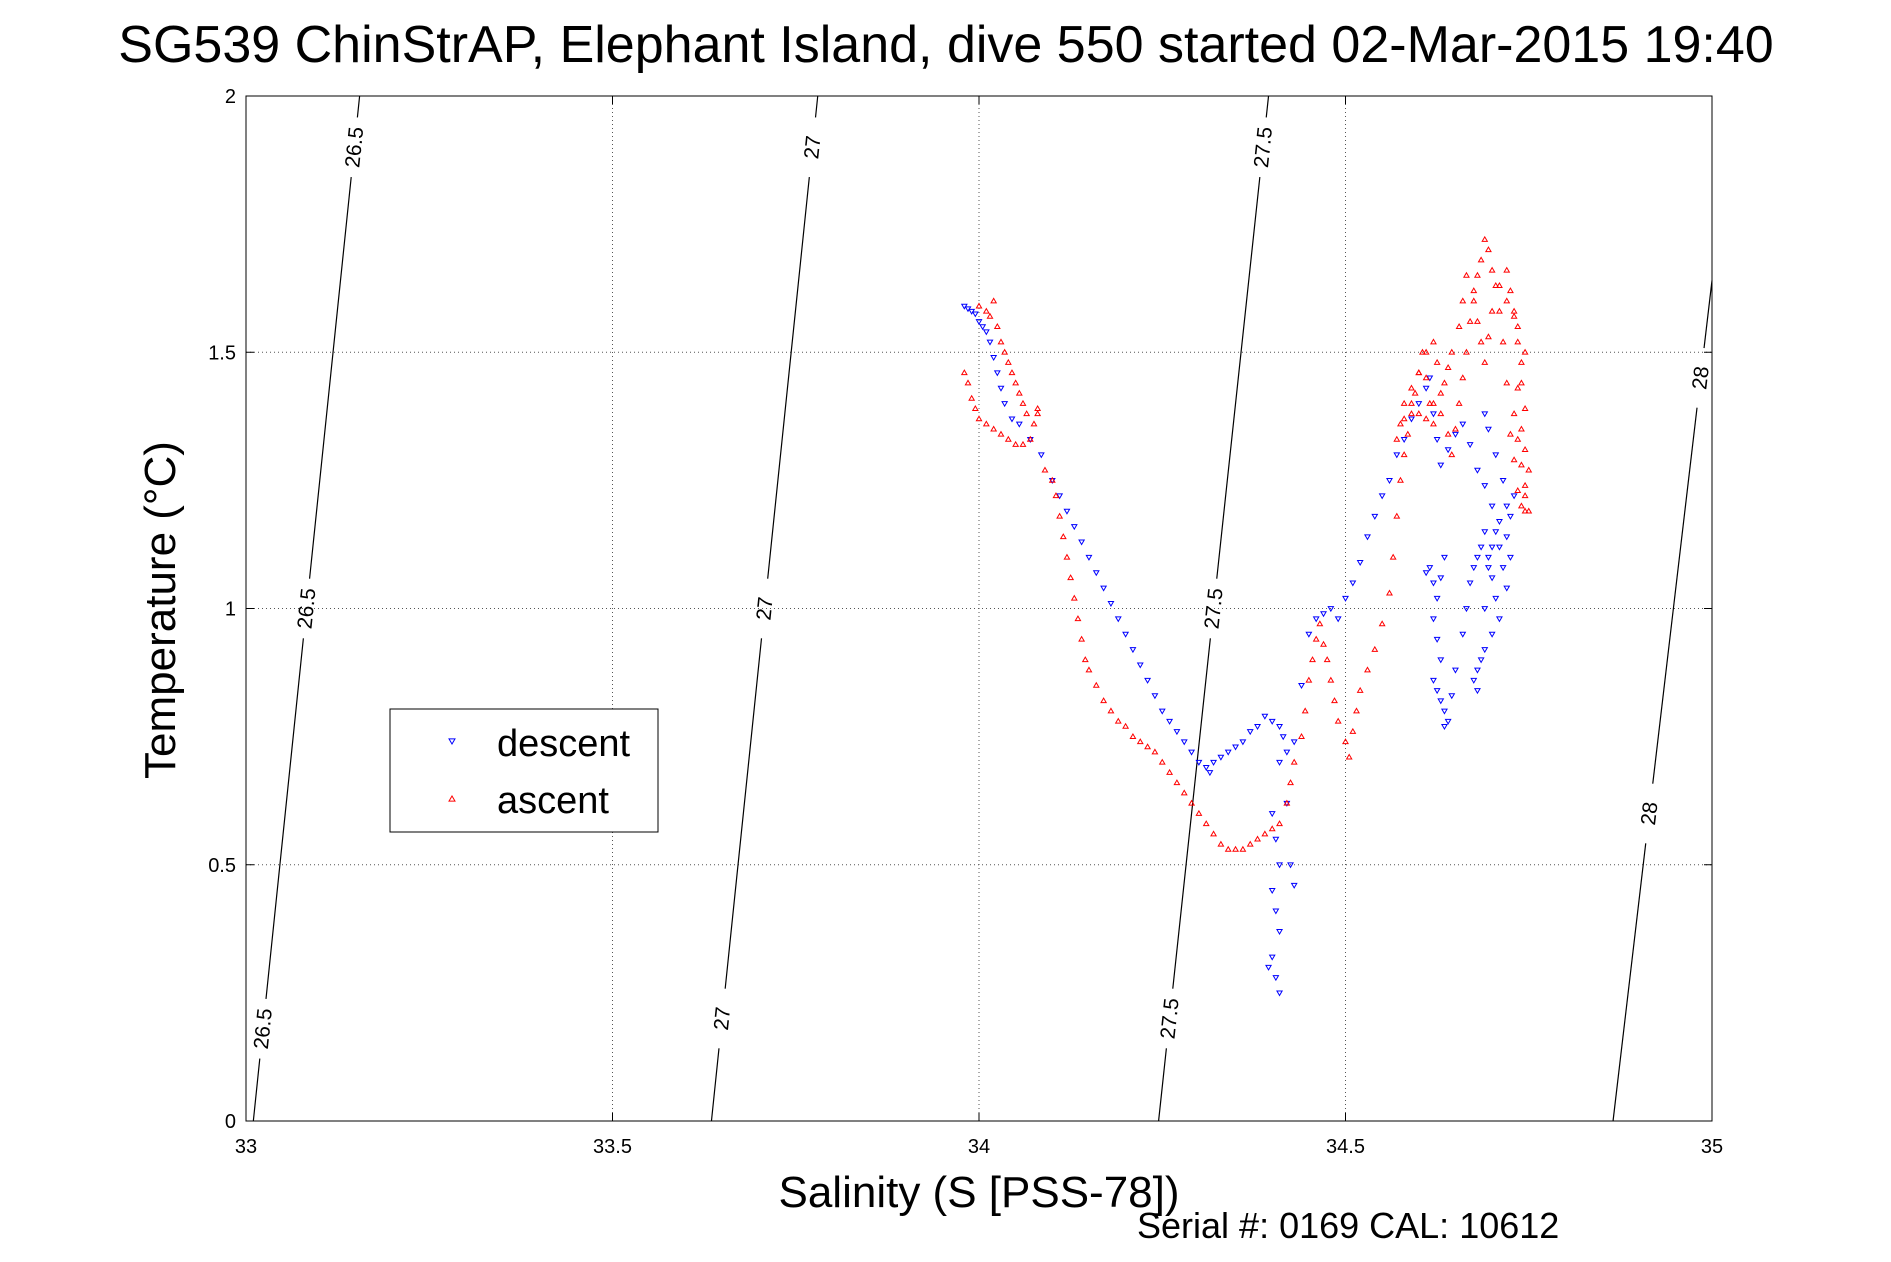 This screenshot has width=1891, height=1262. I want to click on contour-label: 28, so click(1650, 814).